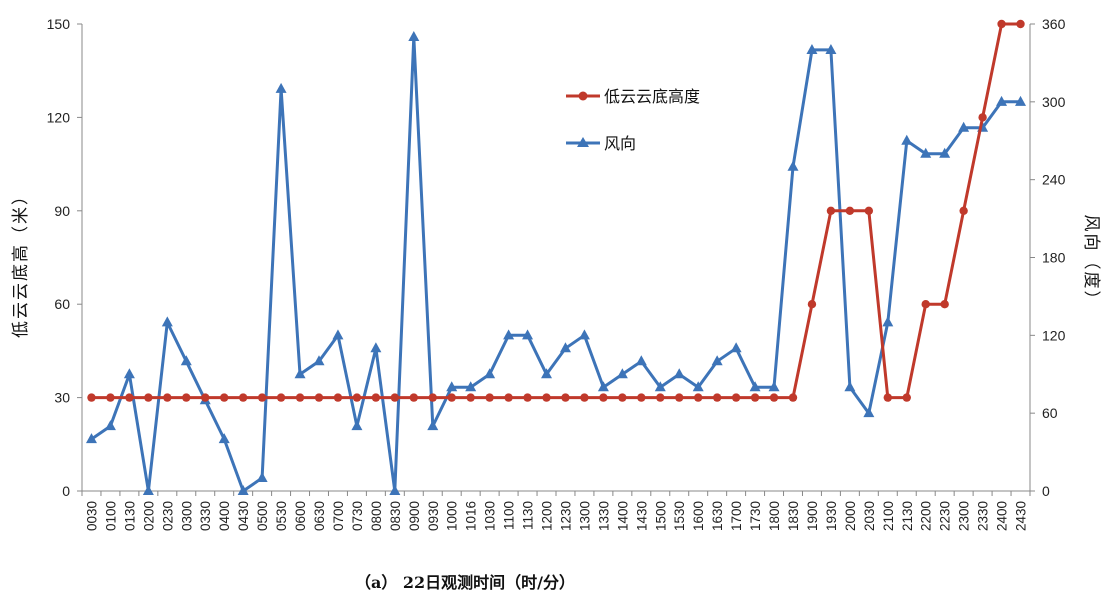  Describe the element at coordinates (62, 304) in the screenshot. I see `left-tick-label: 60` at that location.